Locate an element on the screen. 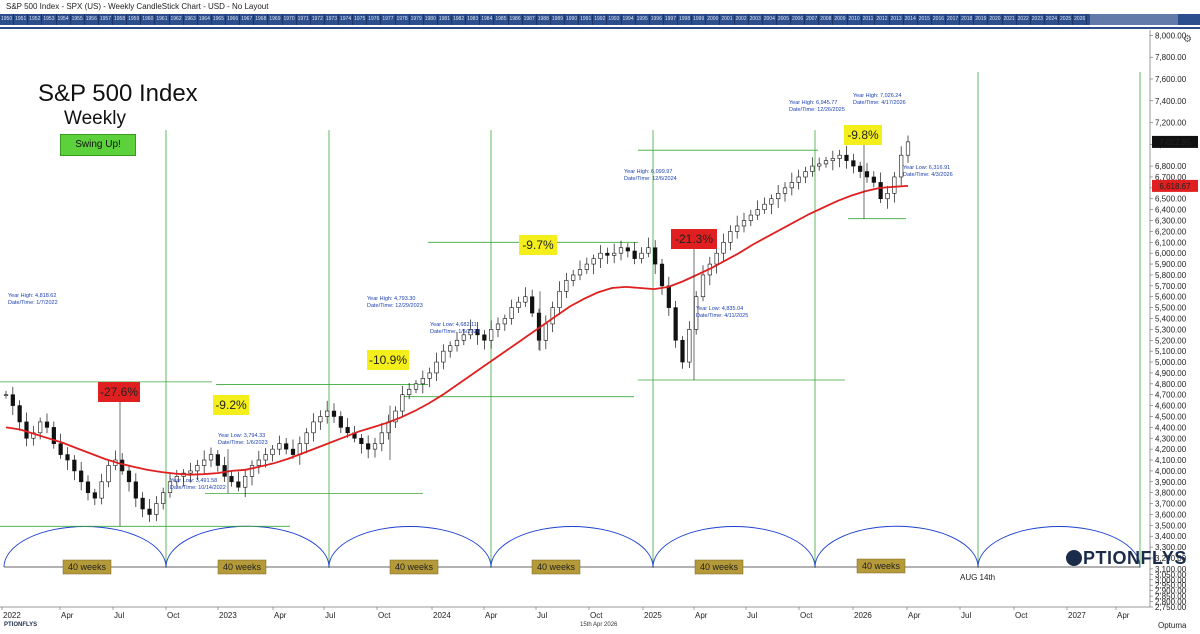 Image resolution: width=1200 pixels, height=634 pixels. timeline-year: 1983 is located at coordinates (473, 19).